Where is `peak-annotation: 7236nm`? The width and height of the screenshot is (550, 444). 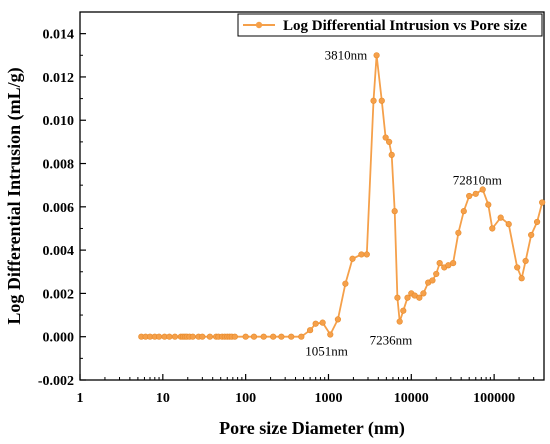 peak-annotation: 7236nm is located at coordinates (391, 340).